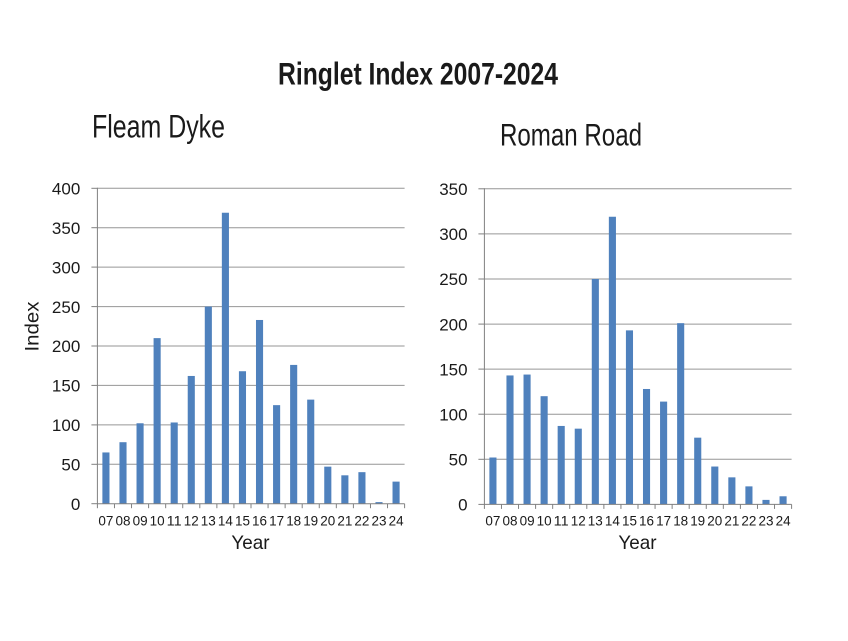 This screenshot has width=848, height=641. What do you see at coordinates (33, 326) in the screenshot?
I see `svg-text: Index` at bounding box center [33, 326].